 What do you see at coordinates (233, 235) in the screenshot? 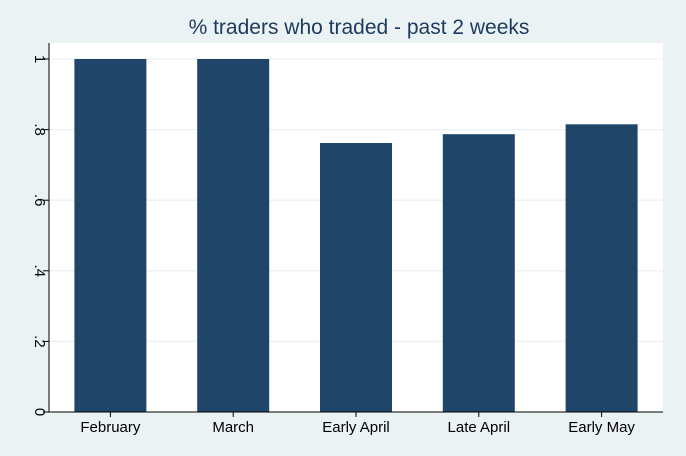
I see `bar-march` at bounding box center [233, 235].